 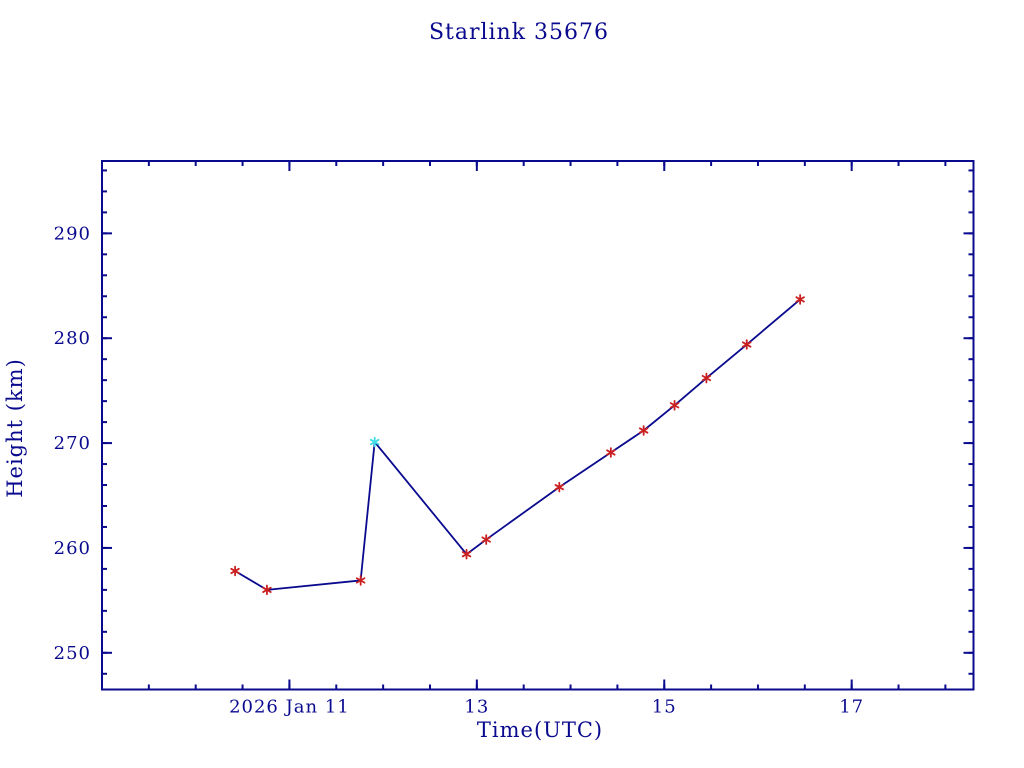 I want to click on y-axis-label: Height (km), so click(x=15, y=428).